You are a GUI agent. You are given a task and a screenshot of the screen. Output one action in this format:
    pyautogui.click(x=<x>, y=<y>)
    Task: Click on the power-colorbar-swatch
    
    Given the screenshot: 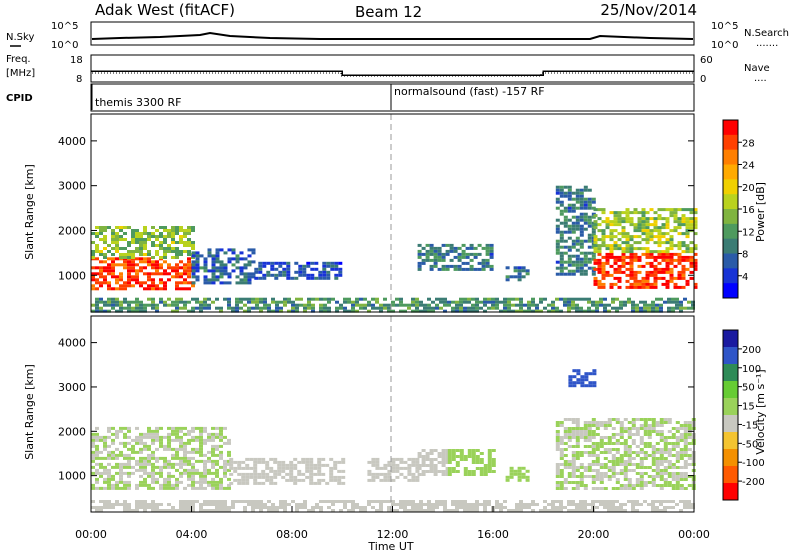 What is the action you would take?
    pyautogui.click(x=730, y=291)
    